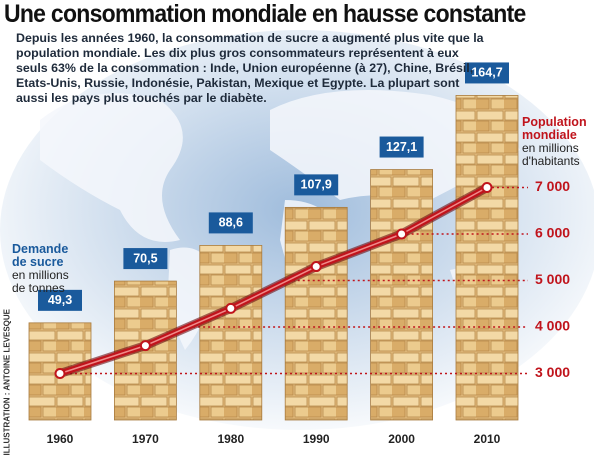 The height and width of the screenshot is (456, 594). Describe the element at coordinates (40, 255) in the screenshot. I see `series-name: Demande de sucre` at that location.